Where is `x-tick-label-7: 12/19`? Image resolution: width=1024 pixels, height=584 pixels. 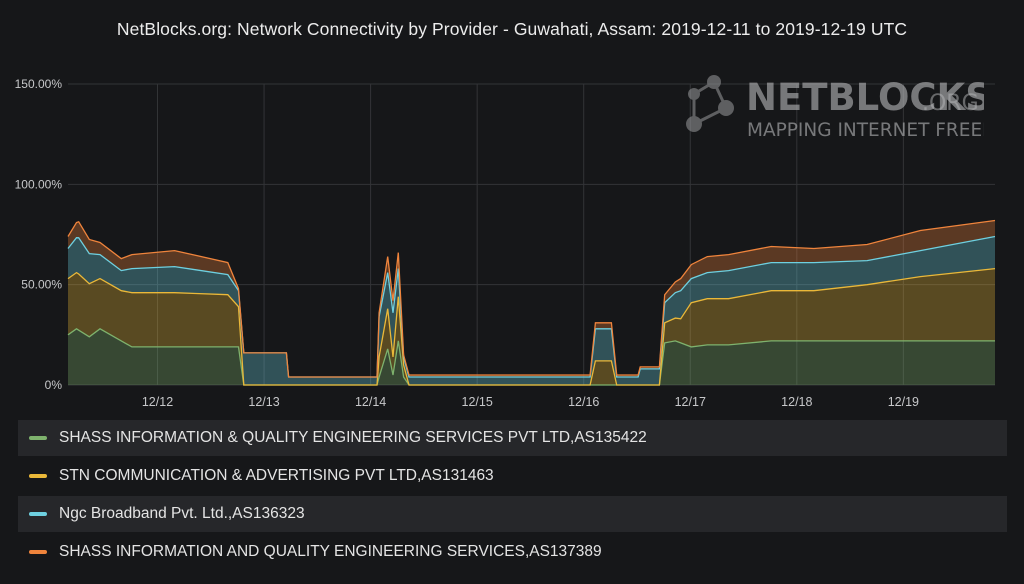
x-tick-label-7: 12/19 is located at coordinates (903, 402).